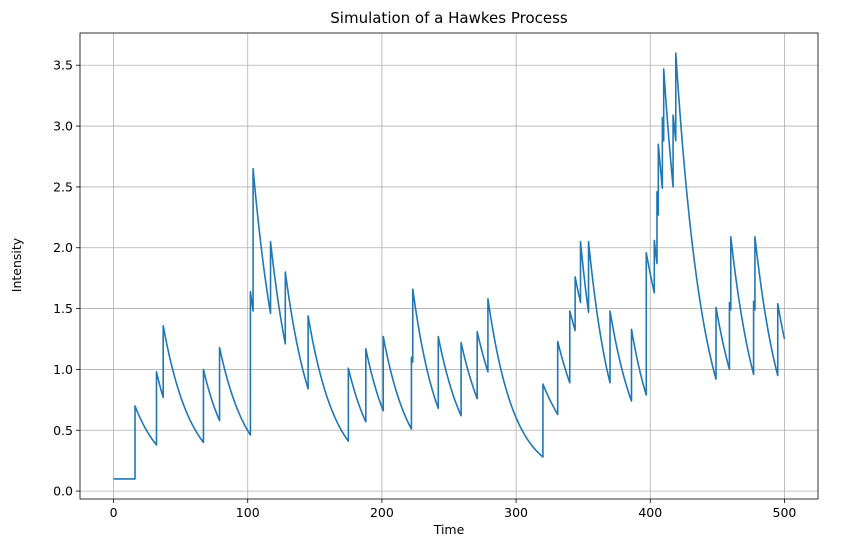 This screenshot has width=846, height=547. Describe the element at coordinates (516, 512) in the screenshot. I see `x-tick-label: 300` at that location.